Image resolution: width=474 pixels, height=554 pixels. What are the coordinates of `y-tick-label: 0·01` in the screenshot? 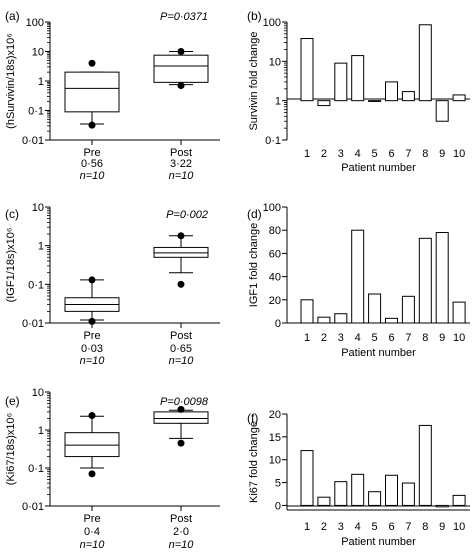 It's located at (33, 324).